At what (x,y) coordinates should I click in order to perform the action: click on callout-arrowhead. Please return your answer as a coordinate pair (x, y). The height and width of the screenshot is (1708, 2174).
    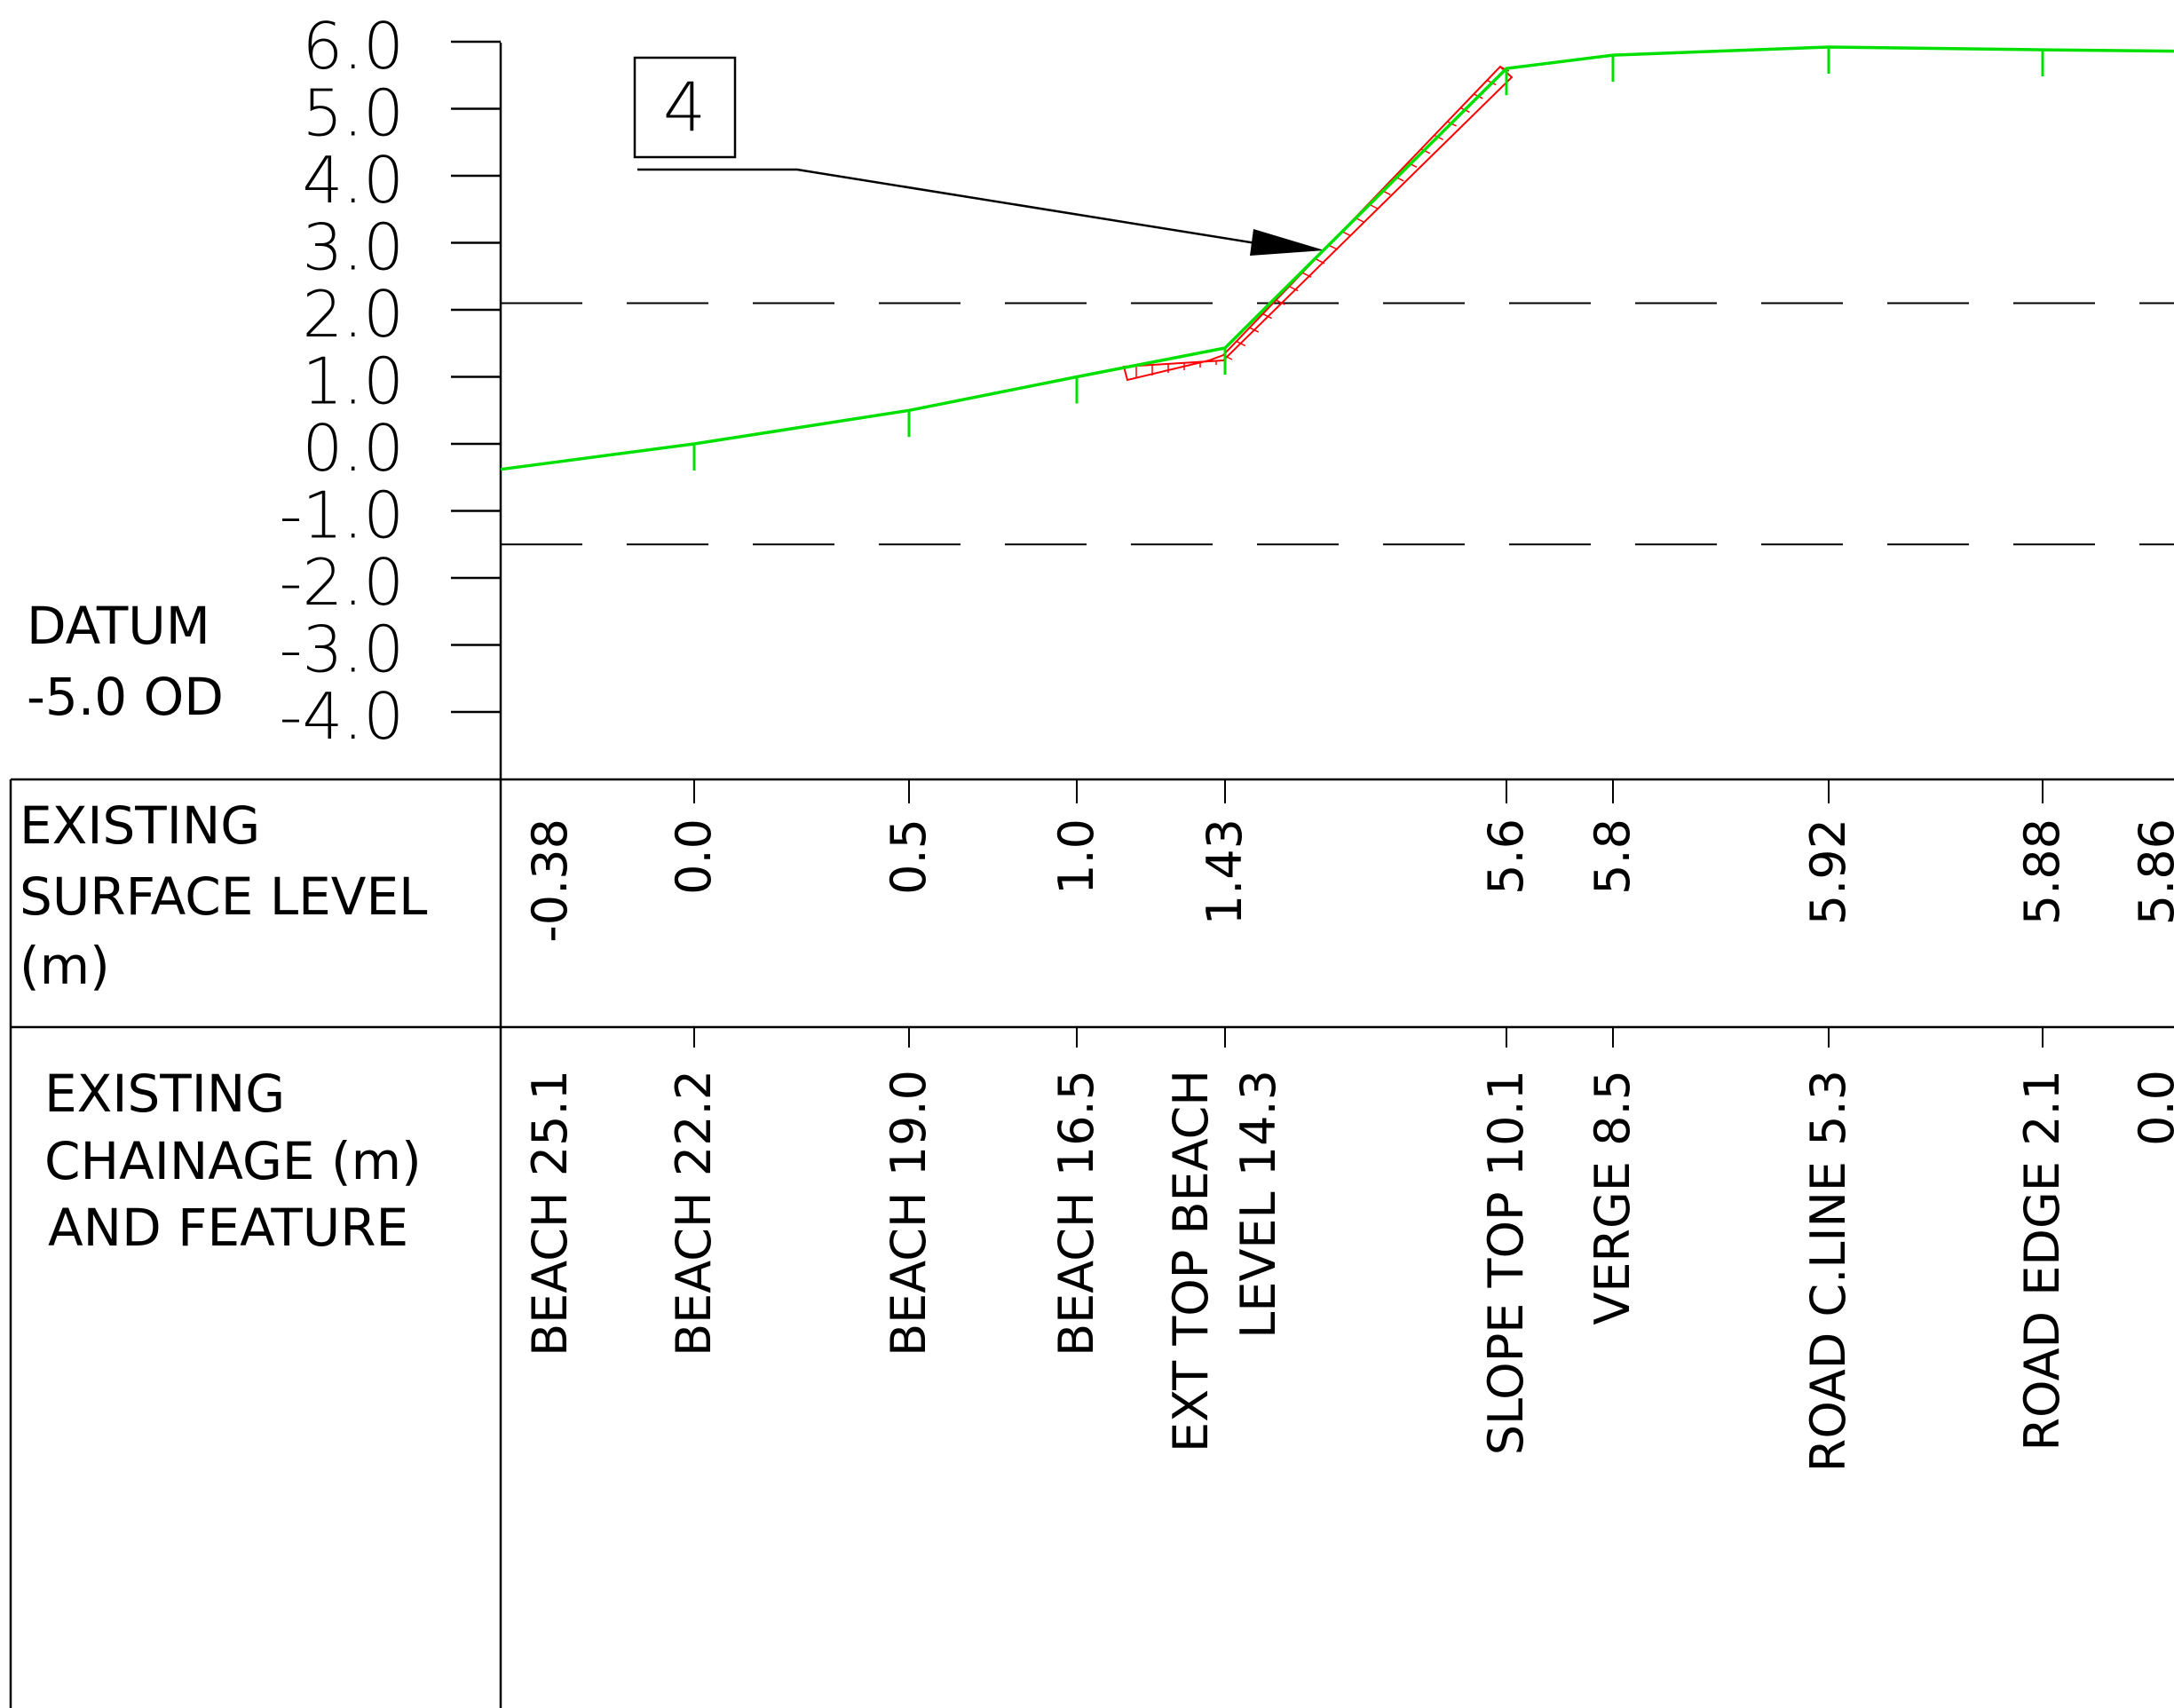
    Looking at the image, I should click on (1287, 242).